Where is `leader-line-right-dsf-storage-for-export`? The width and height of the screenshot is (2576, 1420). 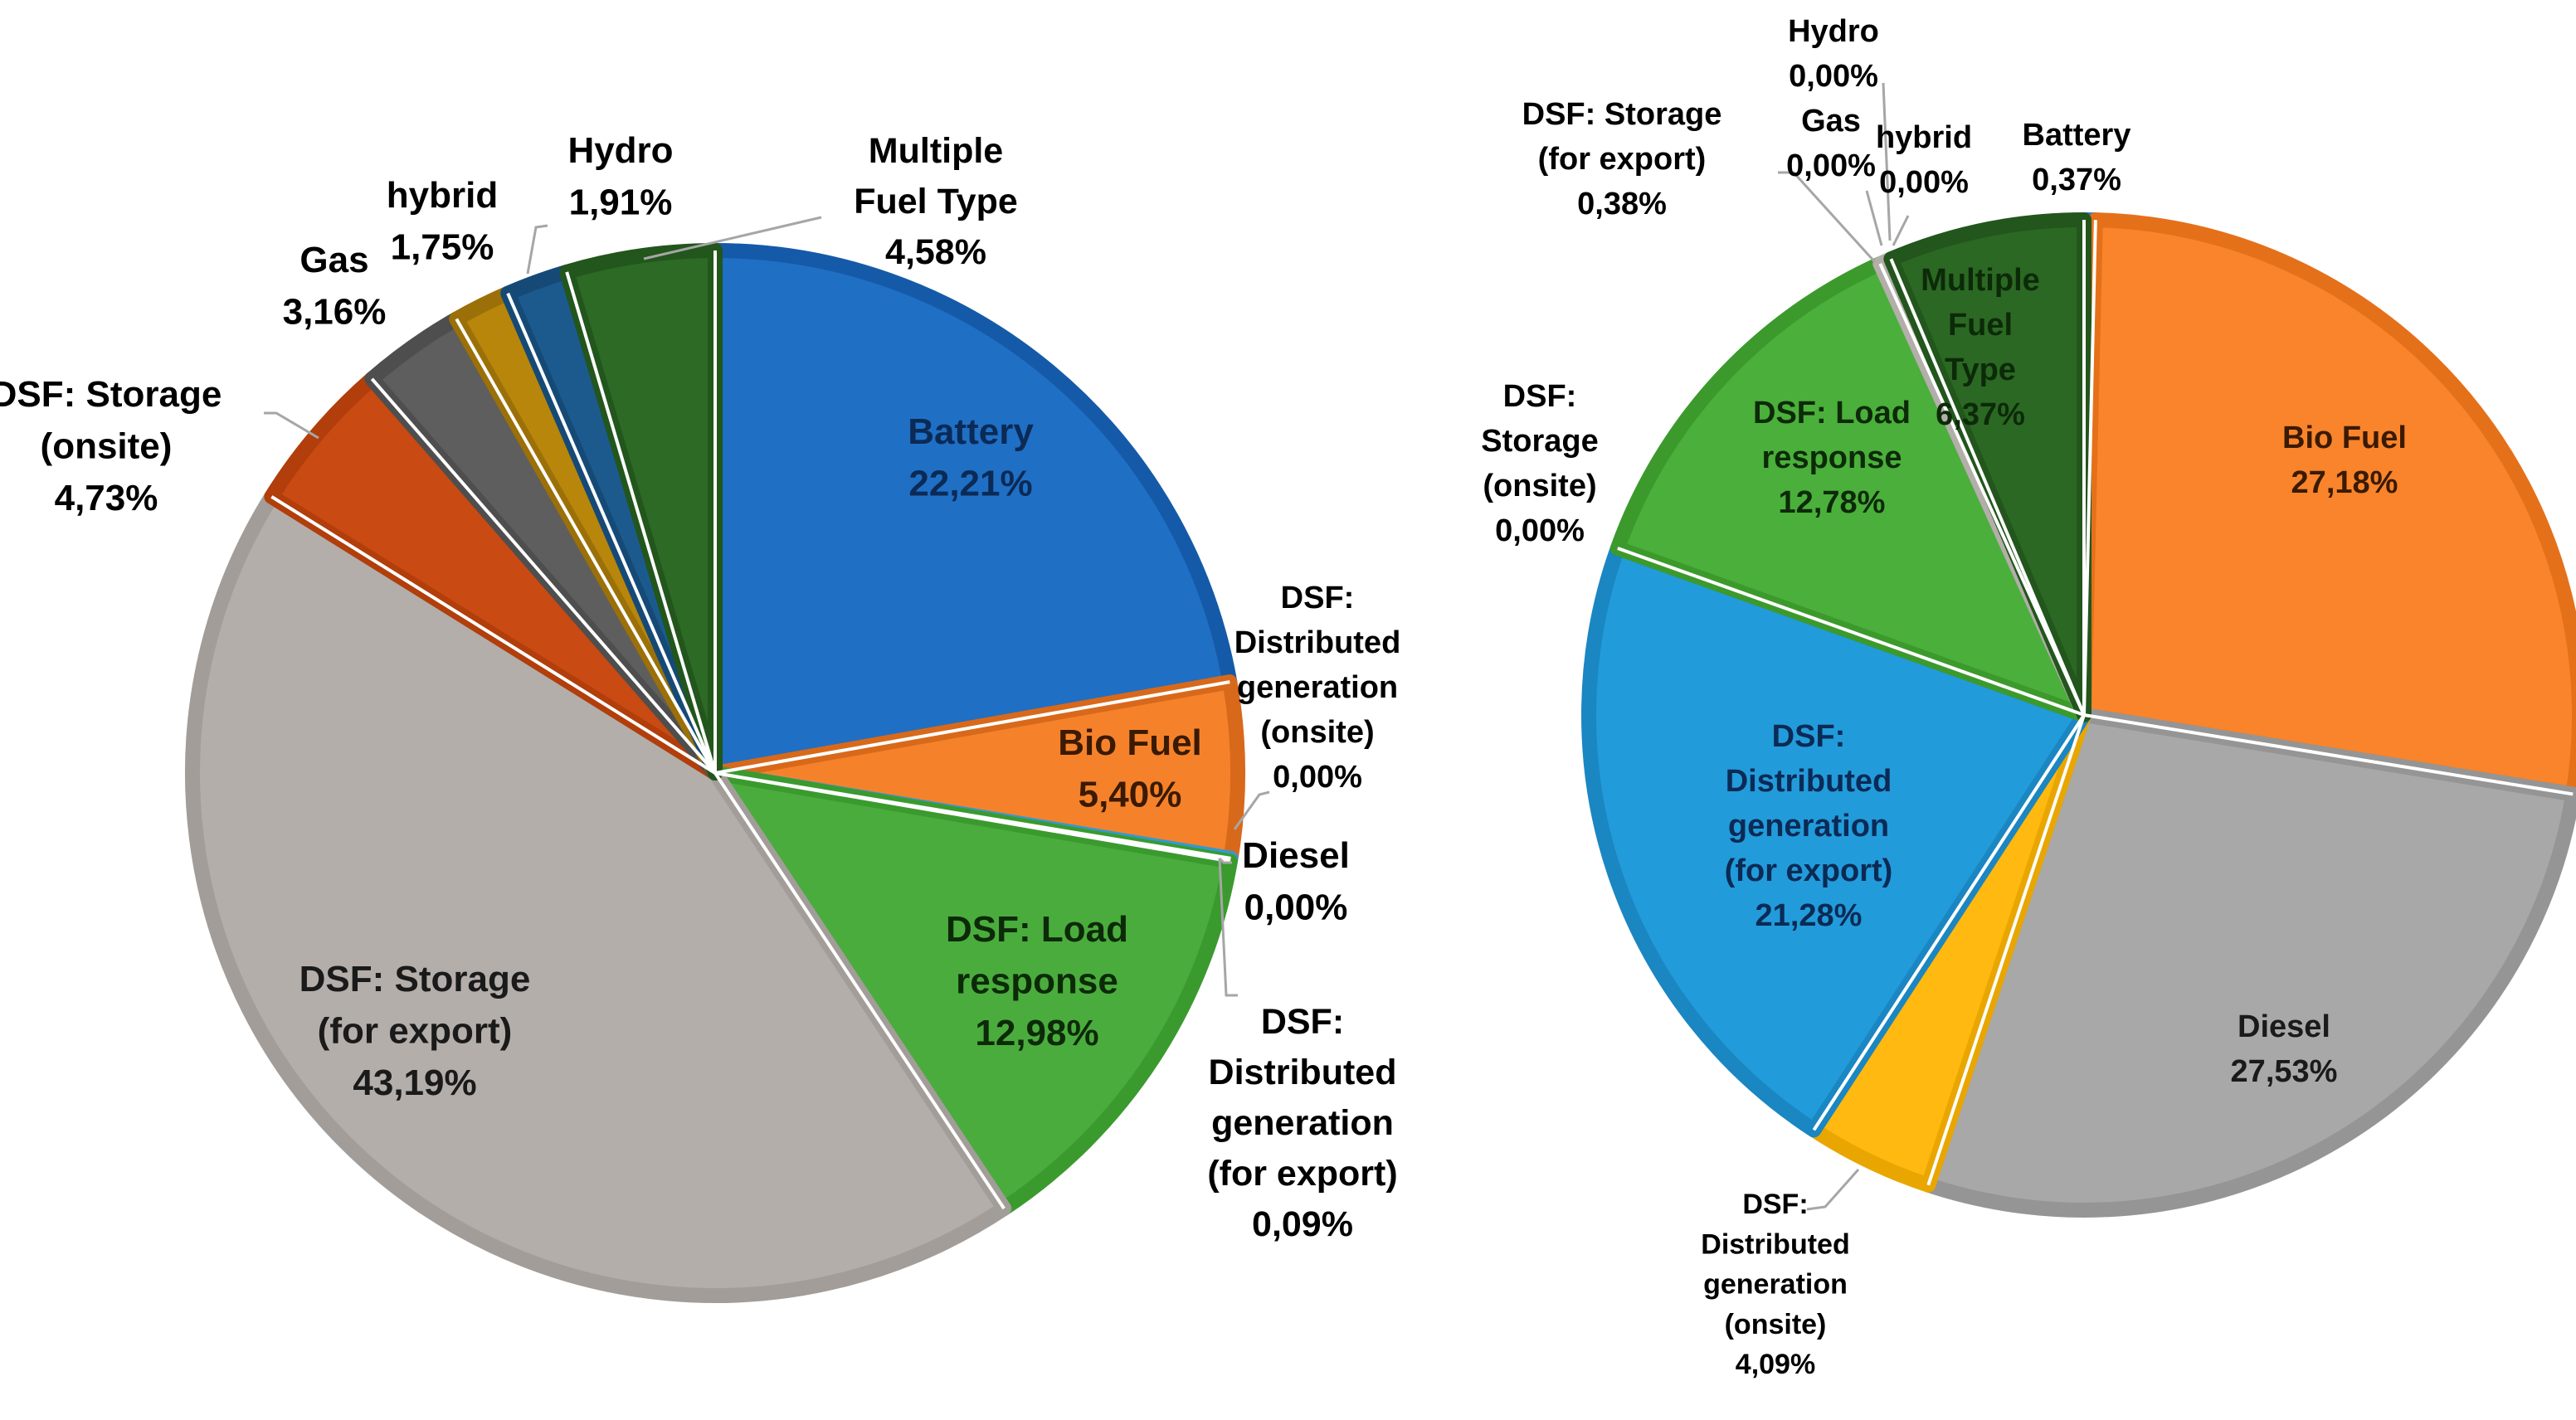 leader-line-right-dsf-storage-for-export is located at coordinates (1827, 217).